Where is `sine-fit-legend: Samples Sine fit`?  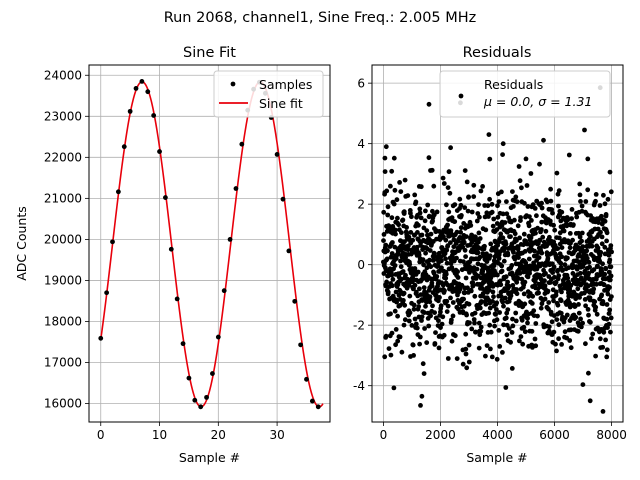 sine-fit-legend: Samples Sine fit is located at coordinates (268, 94).